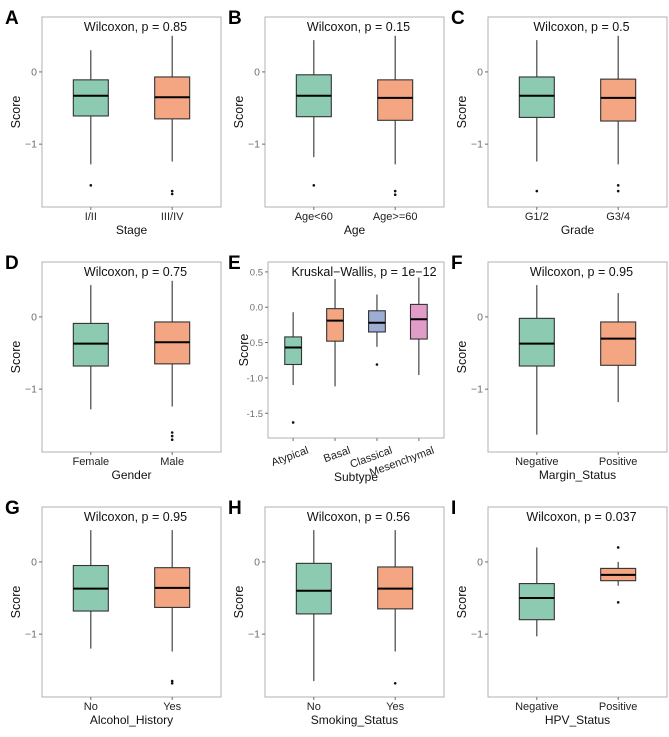  I want to click on x-axis-label: Subtype, so click(356, 477).